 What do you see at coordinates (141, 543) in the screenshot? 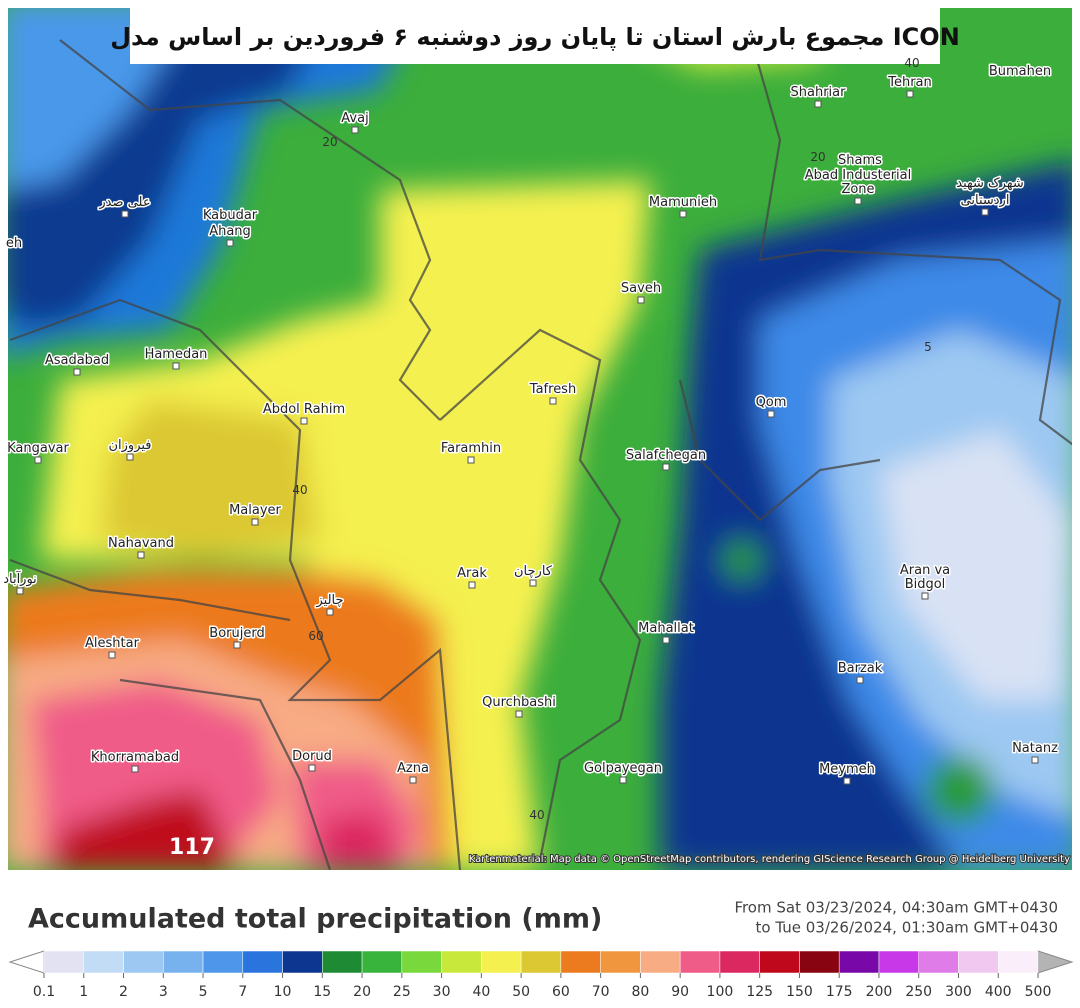
I see `place-label: Nahavand` at bounding box center [141, 543].